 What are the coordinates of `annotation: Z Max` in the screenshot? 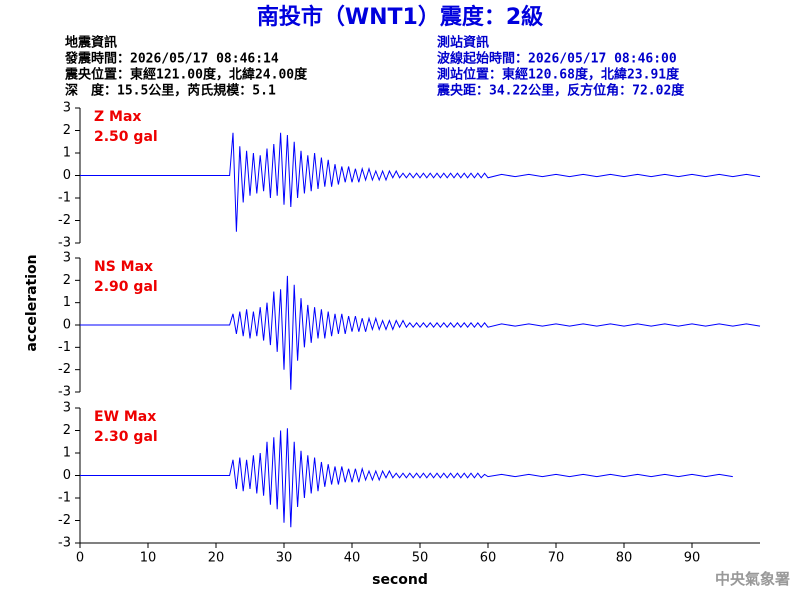 It's located at (117, 117).